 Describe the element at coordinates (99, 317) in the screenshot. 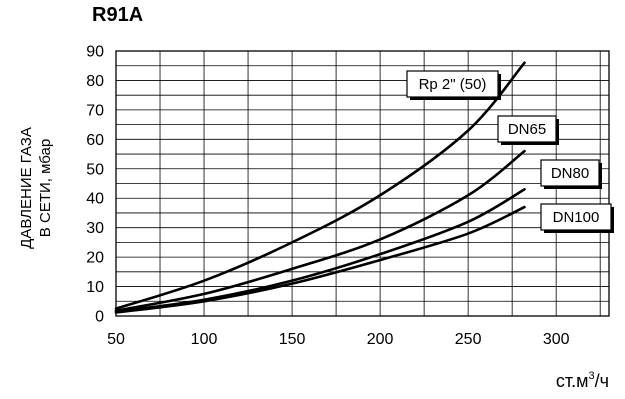

I see `y-tick-label: 0` at that location.